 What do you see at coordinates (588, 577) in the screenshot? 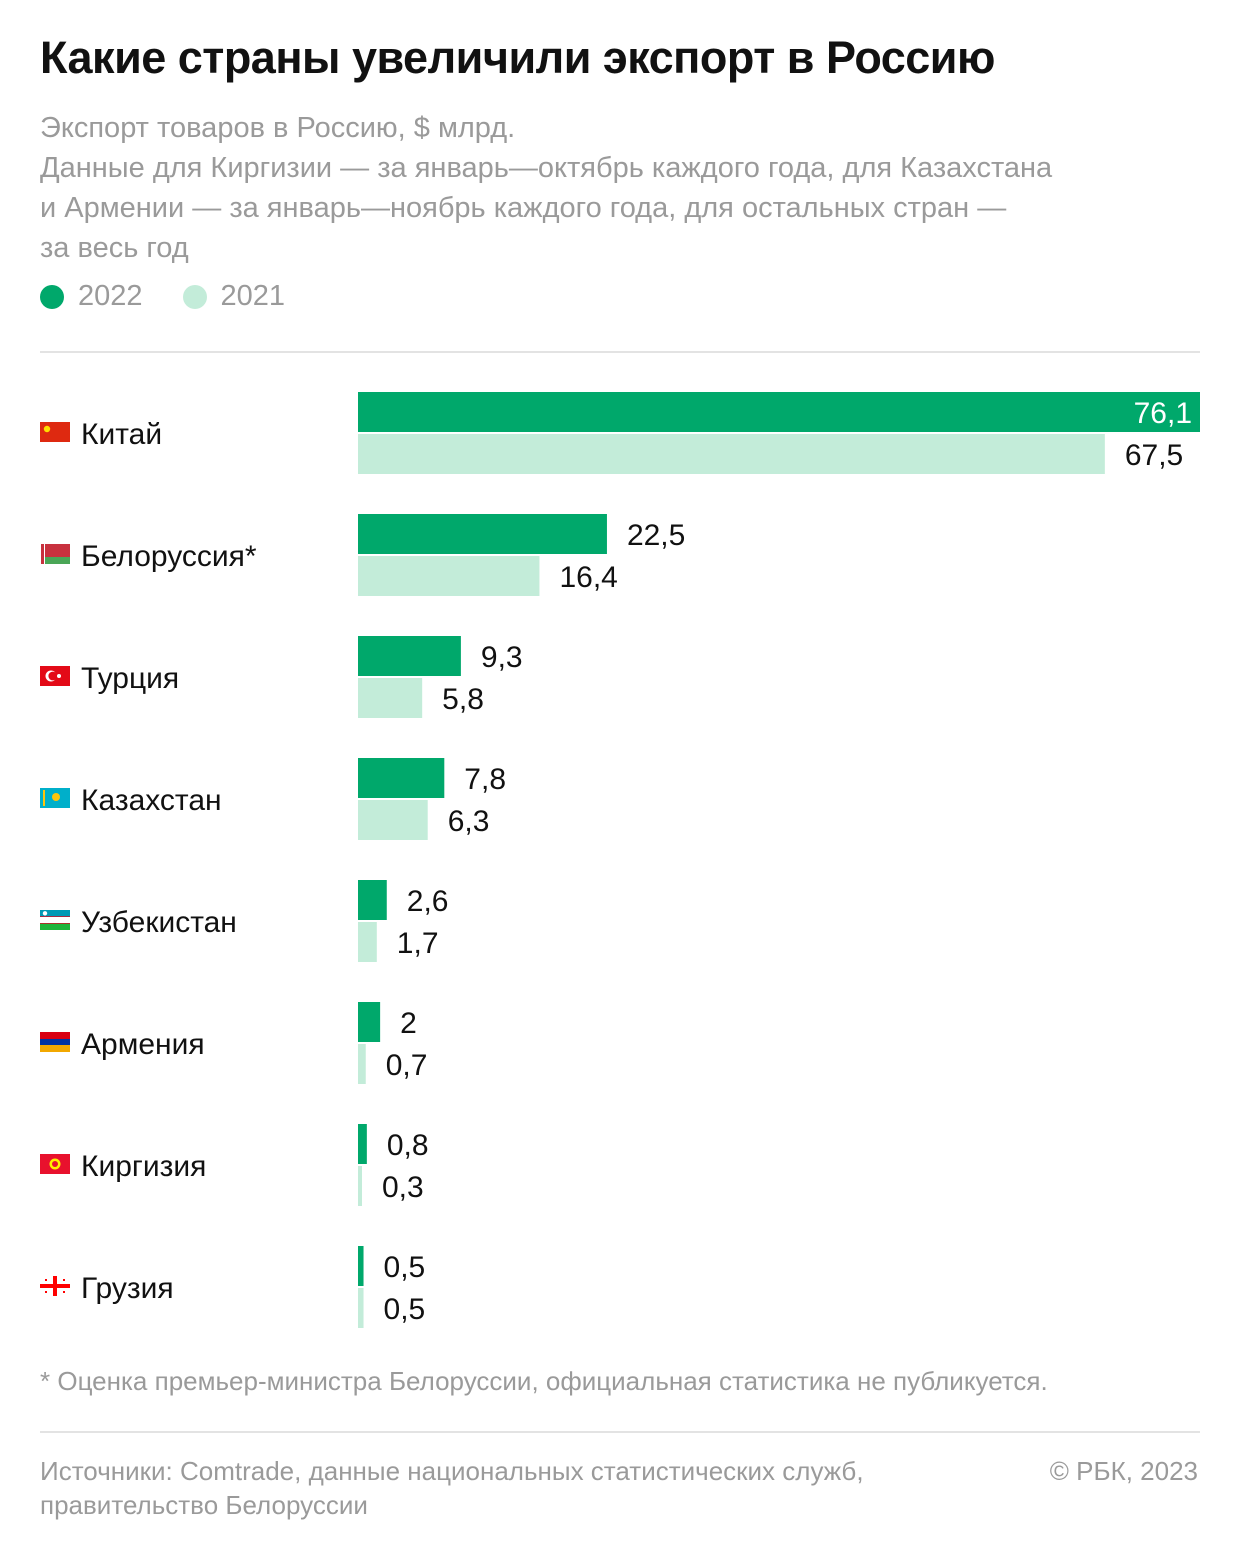
I see `data-label: 16,4` at bounding box center [588, 577].